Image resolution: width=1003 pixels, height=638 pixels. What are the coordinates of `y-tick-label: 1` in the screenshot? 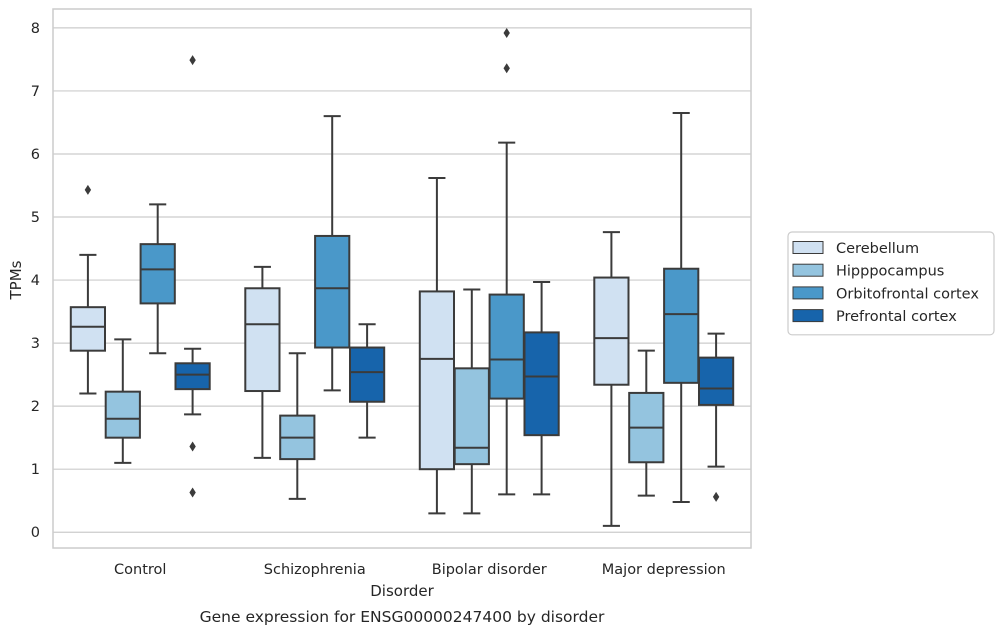 It's located at (35, 470).